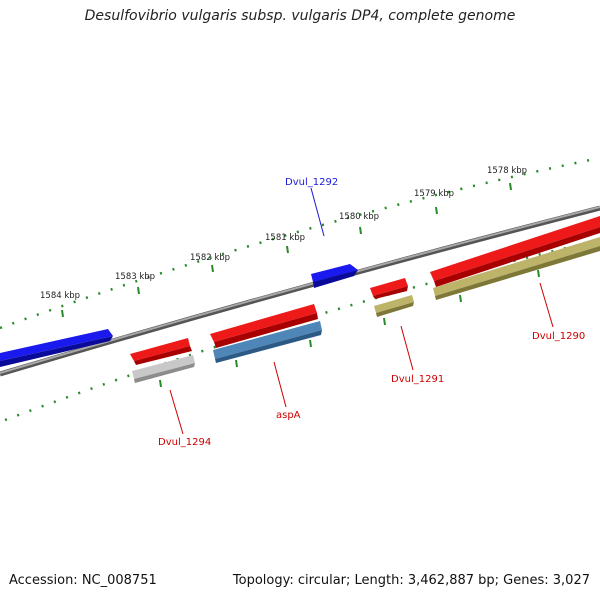  Describe the element at coordinates (56, 348) in the screenshot. I see `gene-forward-left` at that location.